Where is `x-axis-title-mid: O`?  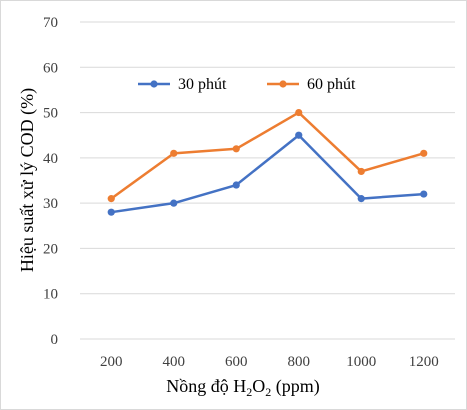
x-axis-title-mid: O is located at coordinates (258, 386).